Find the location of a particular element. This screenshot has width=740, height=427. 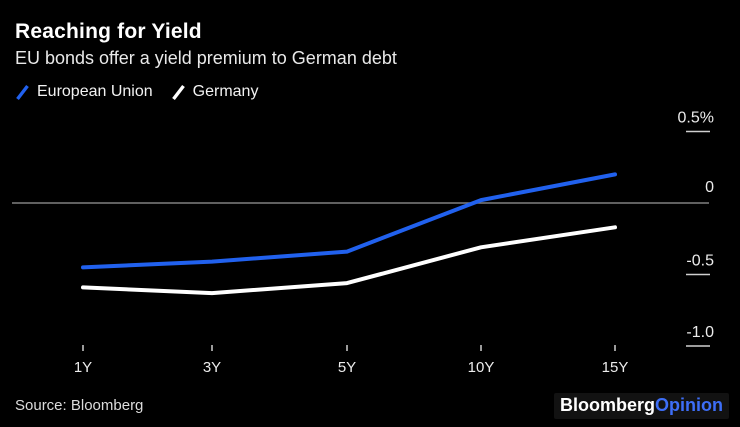

x-axis-tick-label: 15Y is located at coordinates (615, 367).